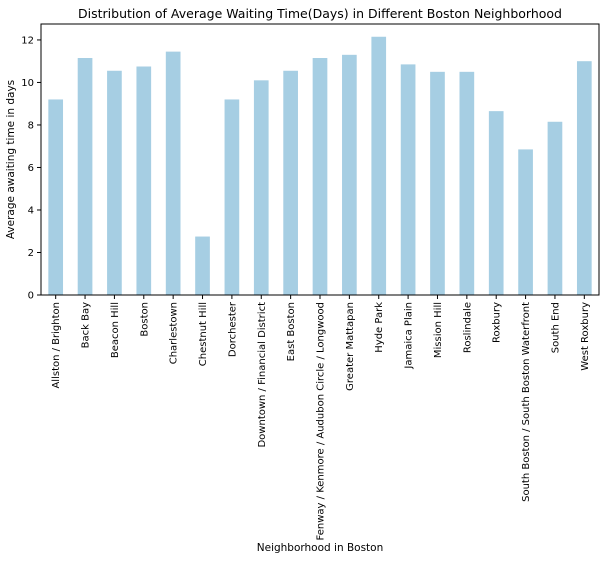 The height and width of the screenshot is (564, 606). Describe the element at coordinates (555, 327) in the screenshot. I see `x-tick-label-17: South End` at that location.